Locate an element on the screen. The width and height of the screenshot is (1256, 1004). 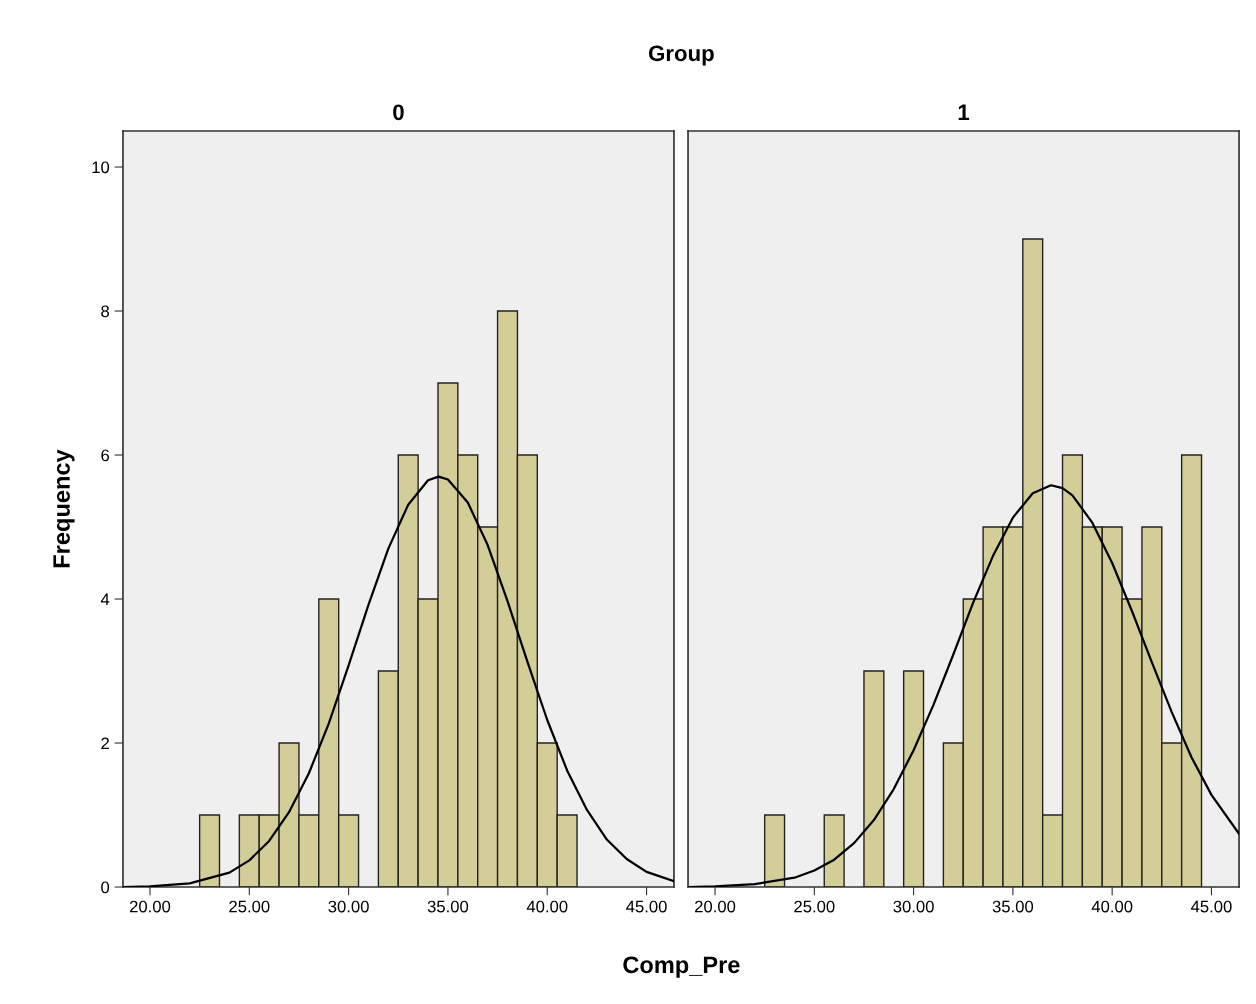
y-tick-label: 0 is located at coordinates (105, 887).